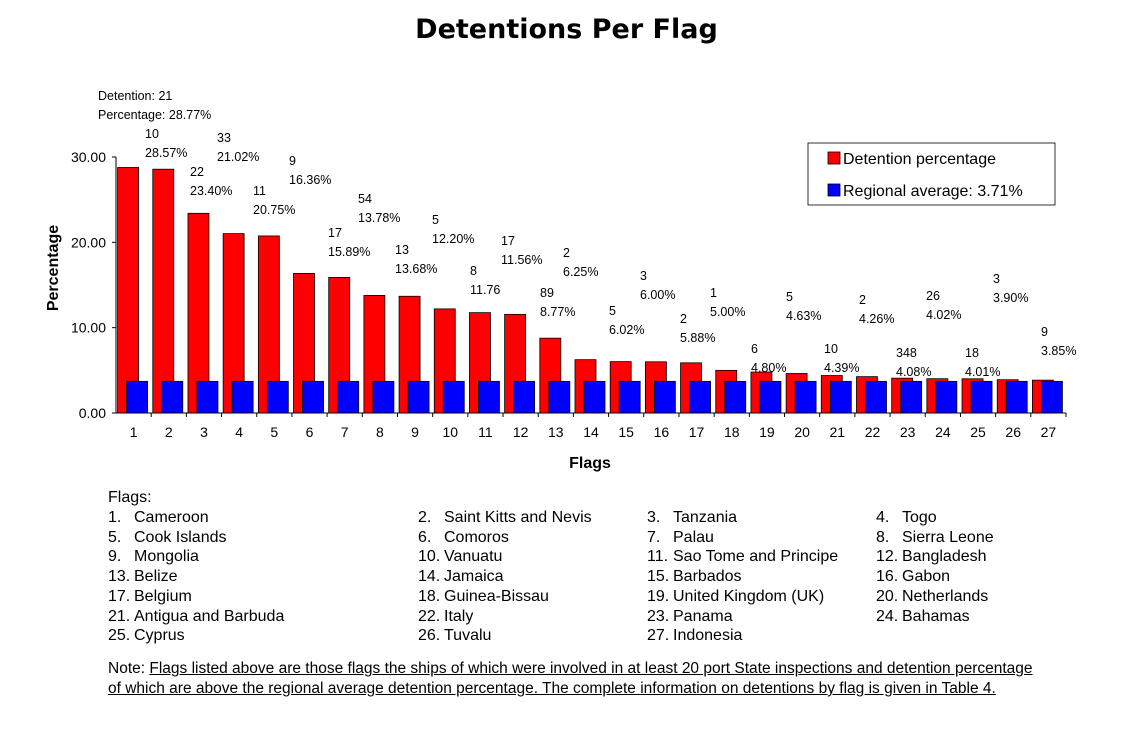 This screenshot has height=741, width=1133. Describe the element at coordinates (834, 158) in the screenshot. I see `legend-swatch-detention` at that location.